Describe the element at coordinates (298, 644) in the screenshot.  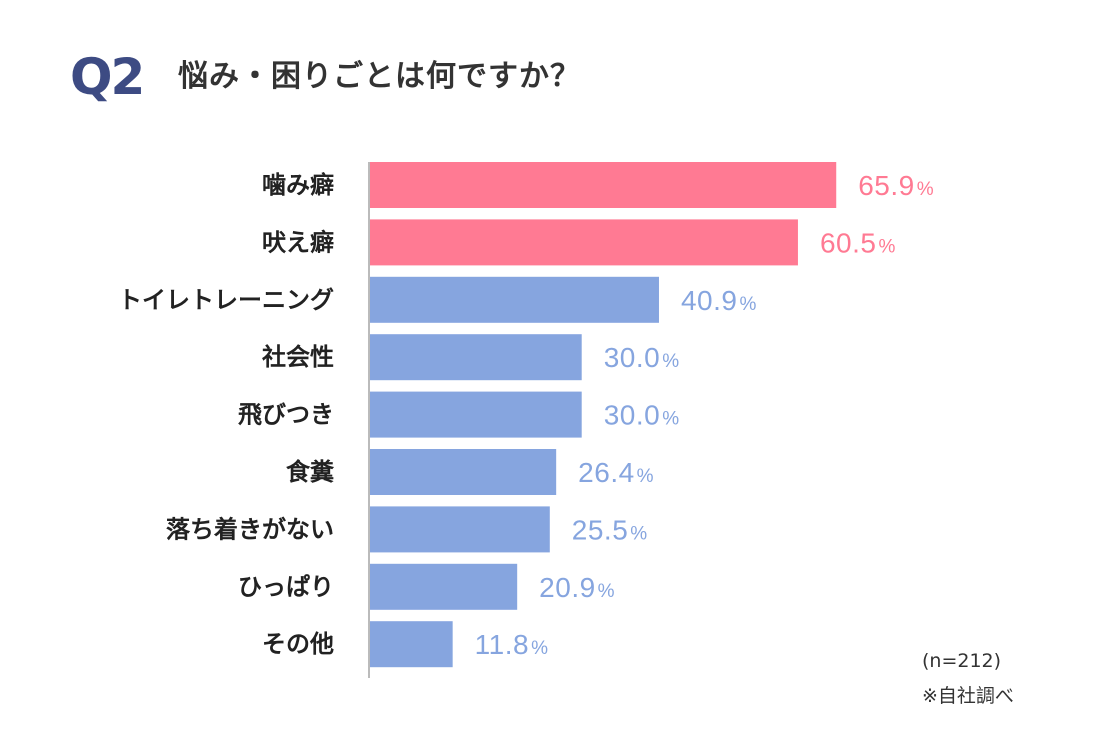
I see `category-label: その他` at that location.